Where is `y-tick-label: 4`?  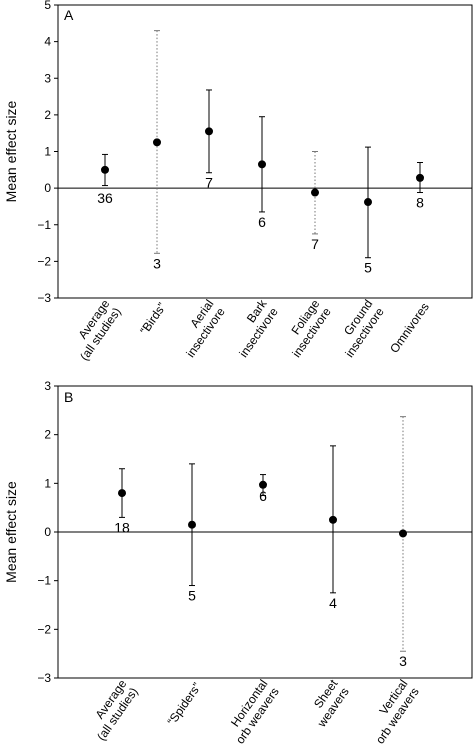 y-tick-label: 4 is located at coordinates (47, 42).